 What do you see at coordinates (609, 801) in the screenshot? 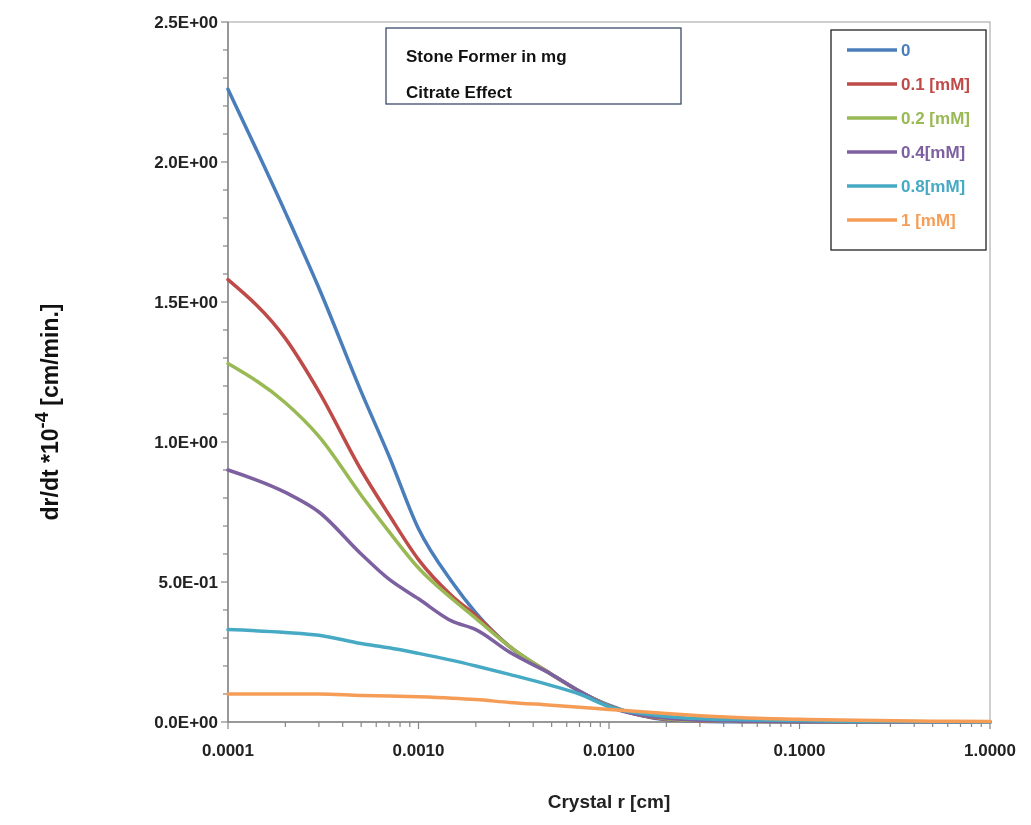
I see `x-axis-title: Crystal r [cm]` at bounding box center [609, 801].